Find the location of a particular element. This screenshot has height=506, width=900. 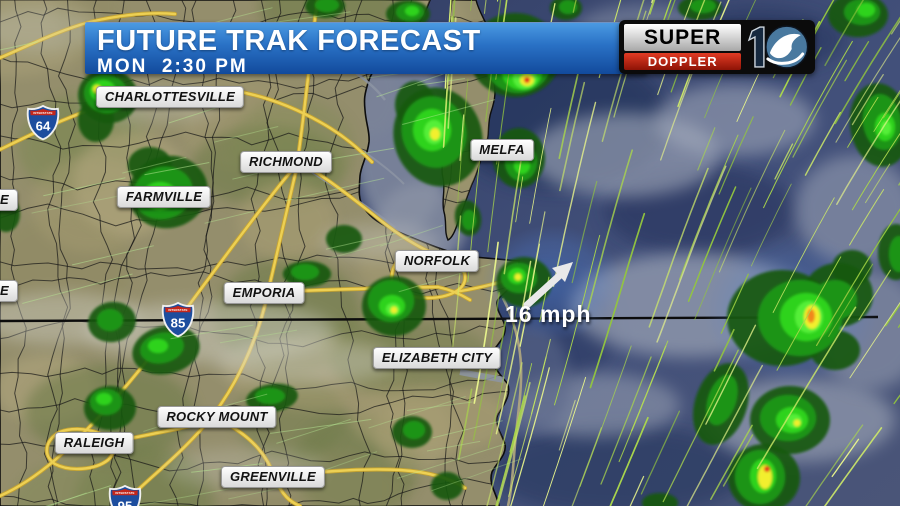

wind-arrow-icon is located at coordinates (548, 285).